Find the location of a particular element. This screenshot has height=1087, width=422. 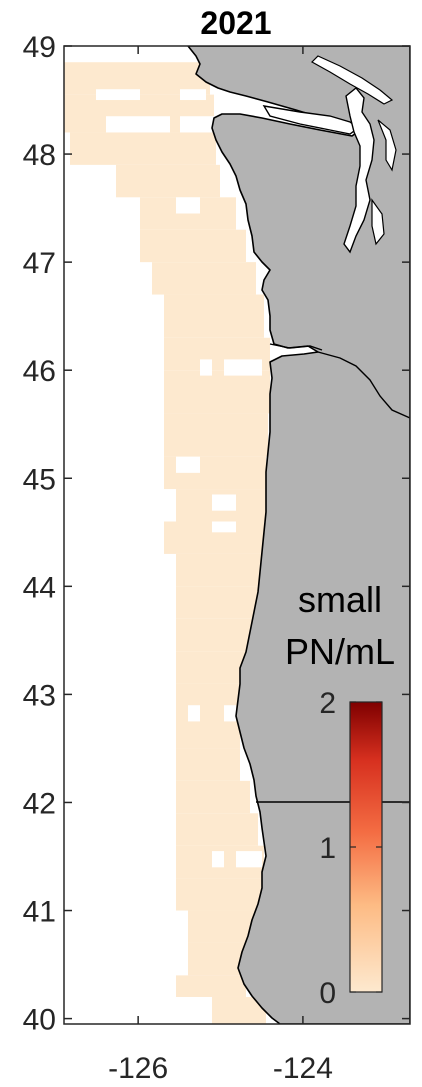

colorbar-tick-label: 1 is located at coordinates (327, 848).